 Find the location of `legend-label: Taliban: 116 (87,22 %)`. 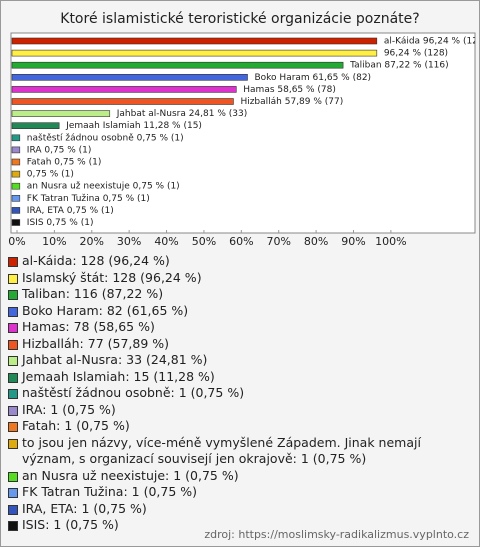

legend-label: Taliban: 116 (87,22 %) is located at coordinates (93, 293).